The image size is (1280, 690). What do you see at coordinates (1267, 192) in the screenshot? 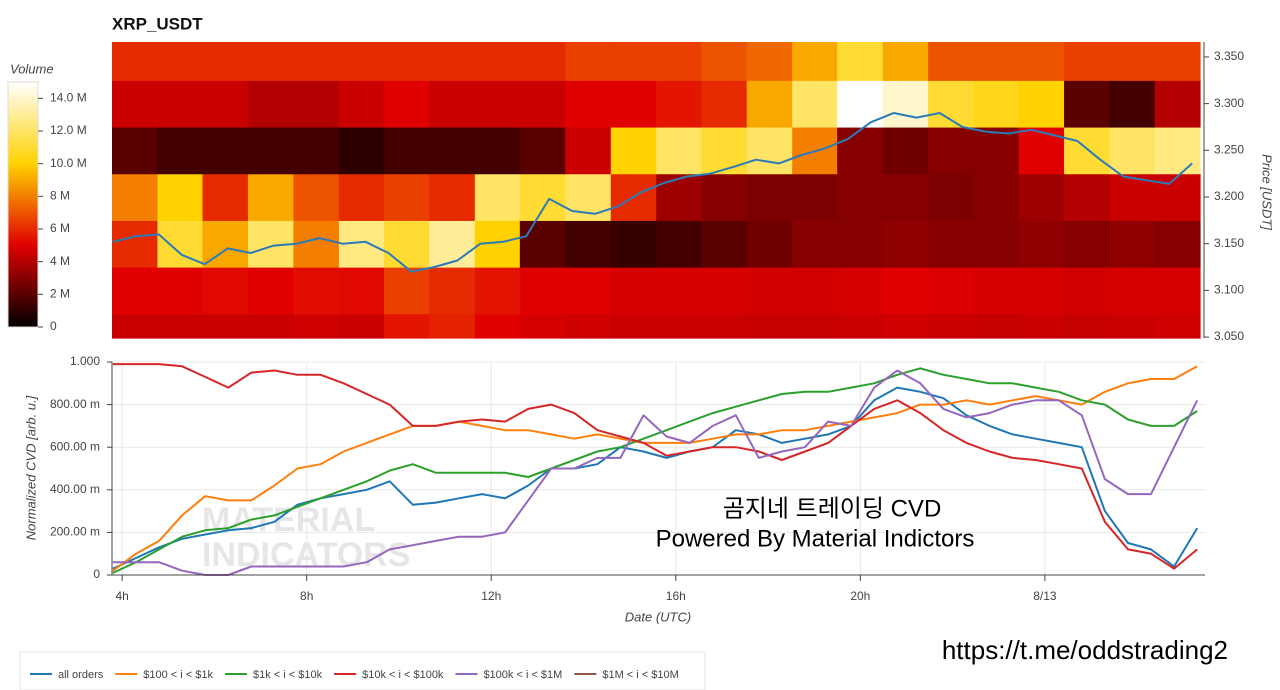
I see `y-axis-label: Price [USDT]` at bounding box center [1267, 192].